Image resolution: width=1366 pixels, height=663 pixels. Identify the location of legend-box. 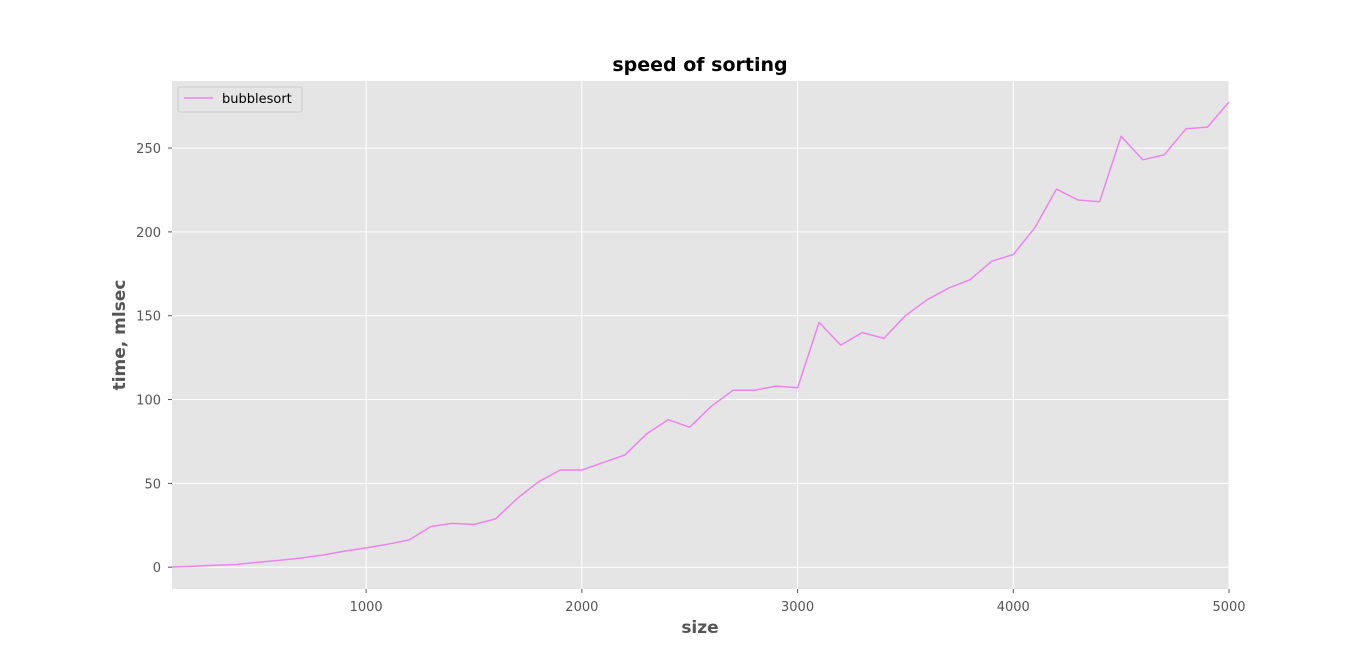
(240, 99).